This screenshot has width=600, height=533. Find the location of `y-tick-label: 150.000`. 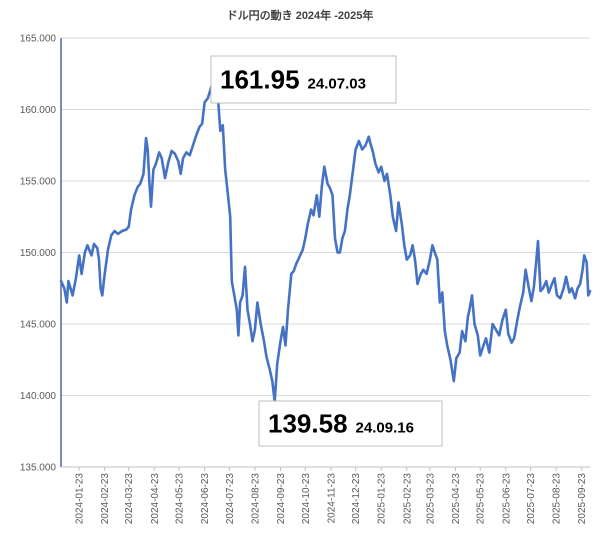

y-tick-label: 150.000 is located at coordinates (38, 253).